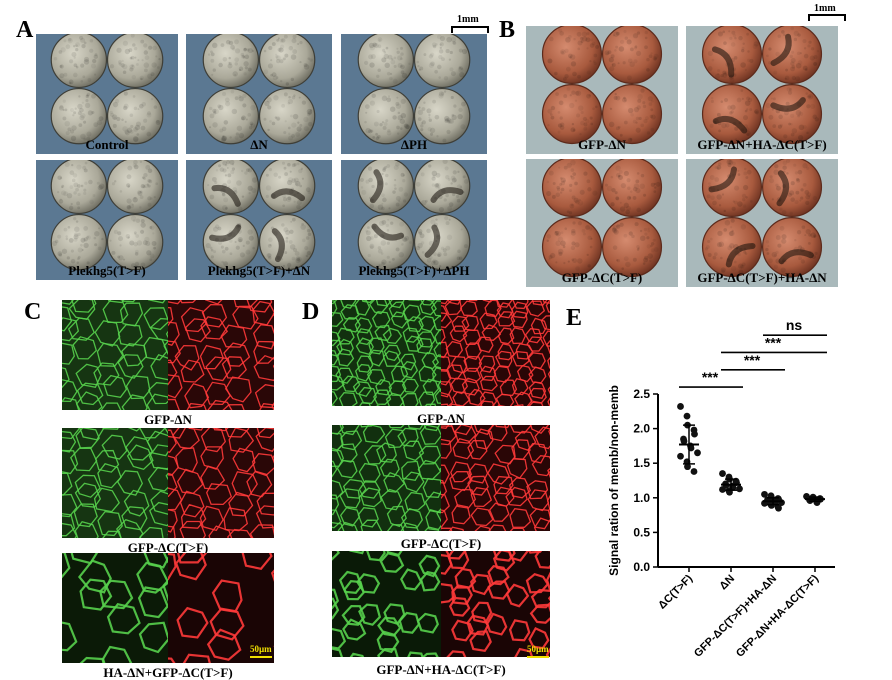 The image size is (892, 680). Describe the element at coordinates (106, 270) in the screenshot. I see `panel-a-caption: Plekhg5(T>F)` at that location.